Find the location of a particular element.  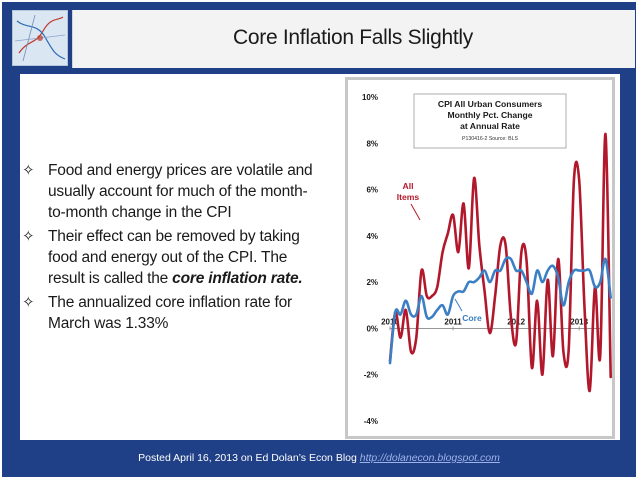

slide-title: Core Inflation Falls Slightly is located at coordinates (353, 37).